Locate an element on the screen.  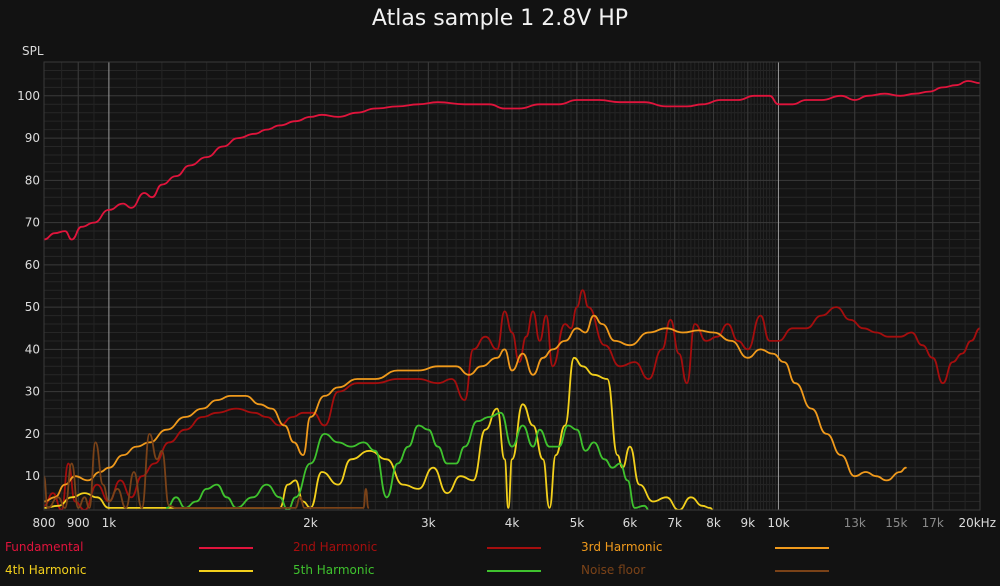
x-tick-label: 900 is located at coordinates (78, 523).